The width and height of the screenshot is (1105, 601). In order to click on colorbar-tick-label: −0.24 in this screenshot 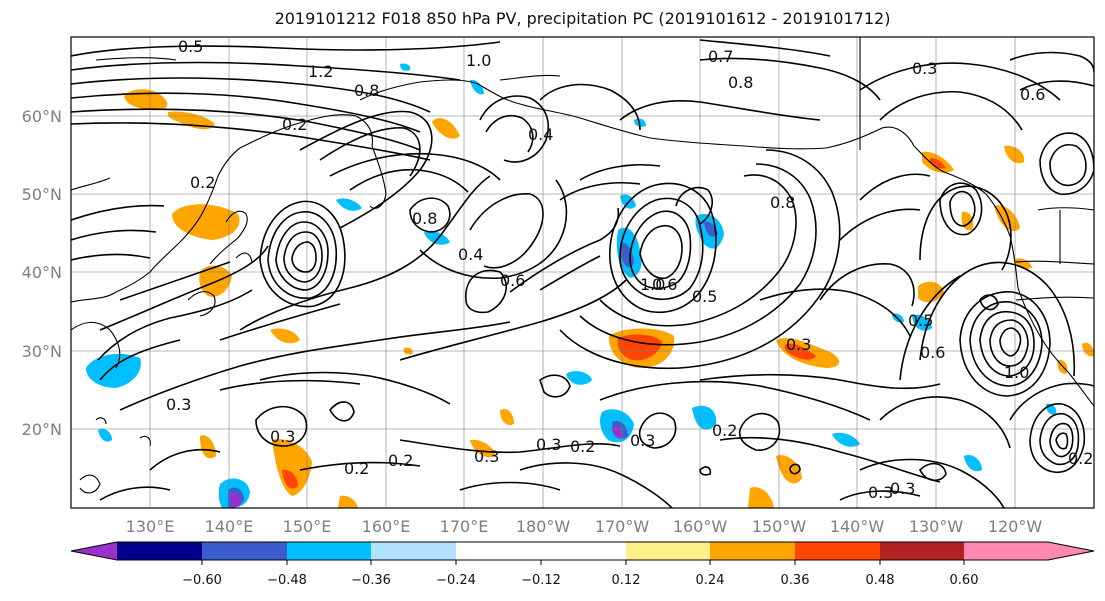, I will do `click(456, 580)`.